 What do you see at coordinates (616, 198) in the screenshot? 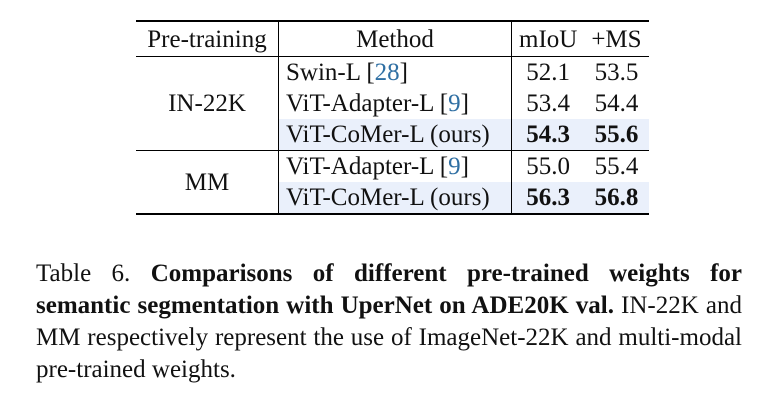
I see `ms-cell-best: 56.8` at bounding box center [616, 198].